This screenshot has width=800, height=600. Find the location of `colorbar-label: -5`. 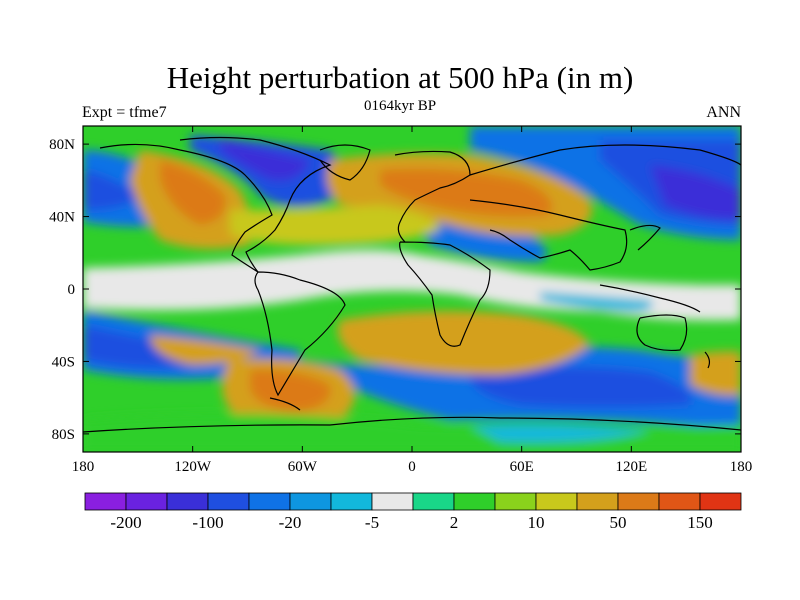

colorbar-label: -5 is located at coordinates (372, 522).